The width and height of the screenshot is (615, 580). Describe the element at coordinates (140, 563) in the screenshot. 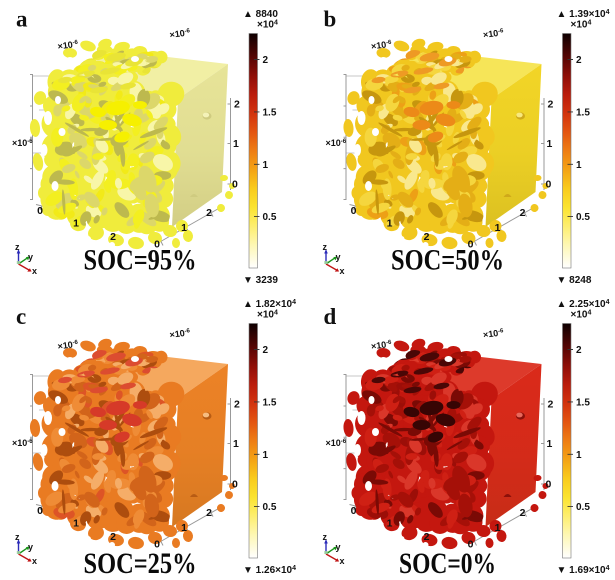

I see `svg-text: SOC=25%` at that location.